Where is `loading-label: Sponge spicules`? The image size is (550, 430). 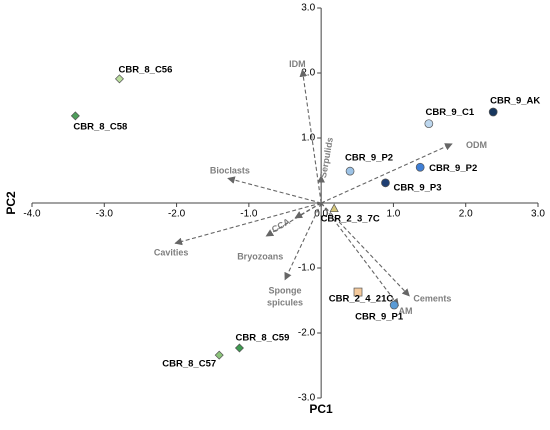 loading-label: Sponge spicules is located at coordinates (285, 297).